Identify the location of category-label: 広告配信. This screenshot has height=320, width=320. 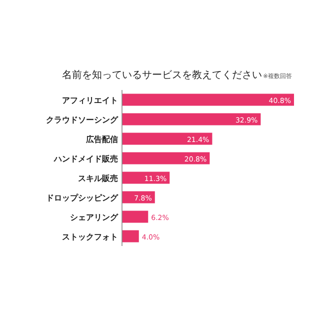
(102, 139).